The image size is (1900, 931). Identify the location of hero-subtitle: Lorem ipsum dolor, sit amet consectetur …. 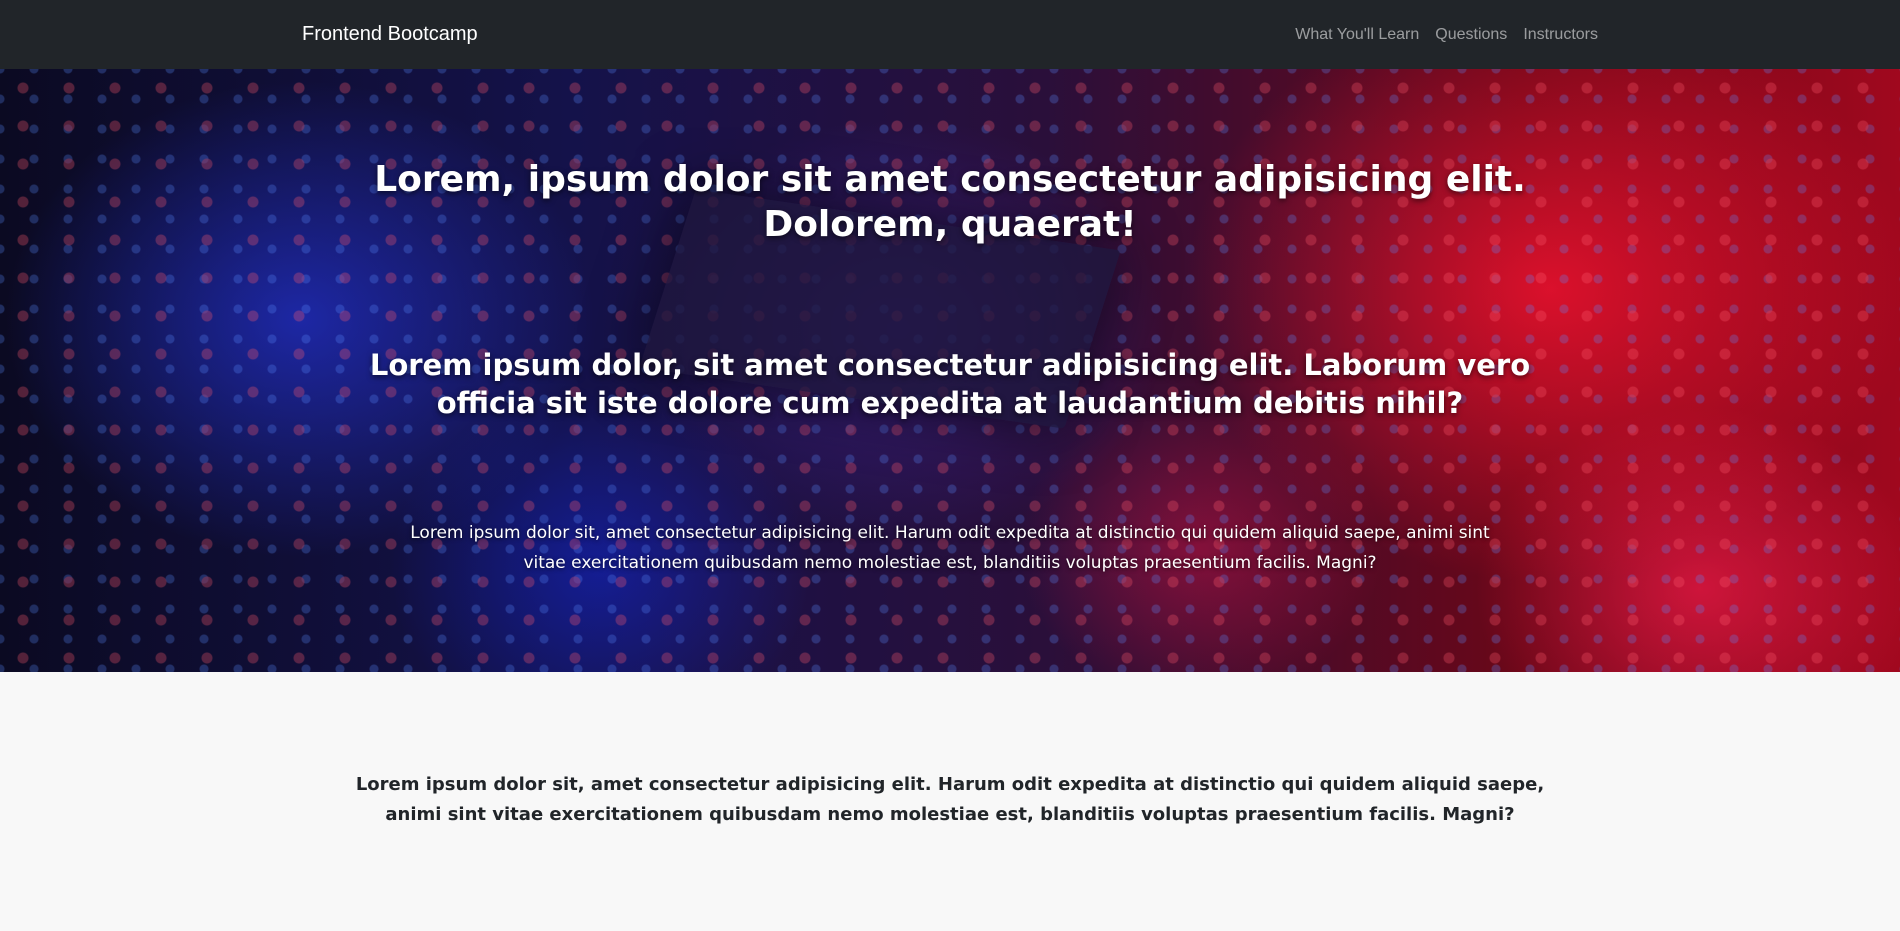
(950, 384).